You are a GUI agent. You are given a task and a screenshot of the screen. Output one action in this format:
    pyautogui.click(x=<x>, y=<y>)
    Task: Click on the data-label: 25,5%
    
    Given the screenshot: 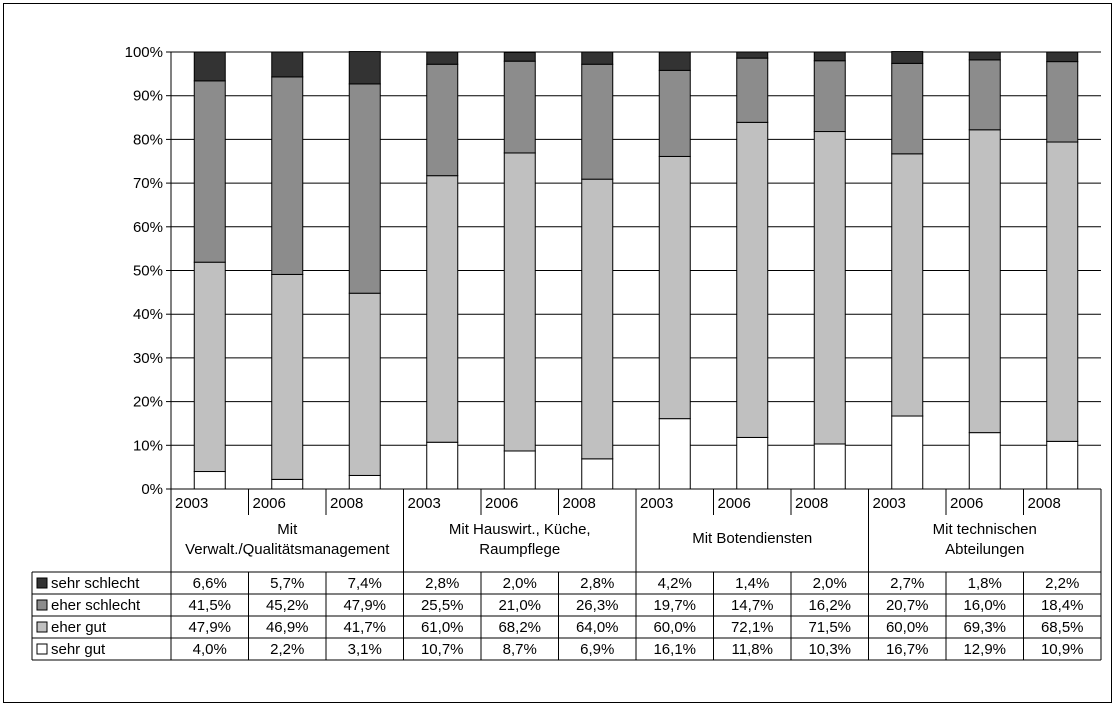 What is the action you would take?
    pyautogui.click(x=442, y=605)
    